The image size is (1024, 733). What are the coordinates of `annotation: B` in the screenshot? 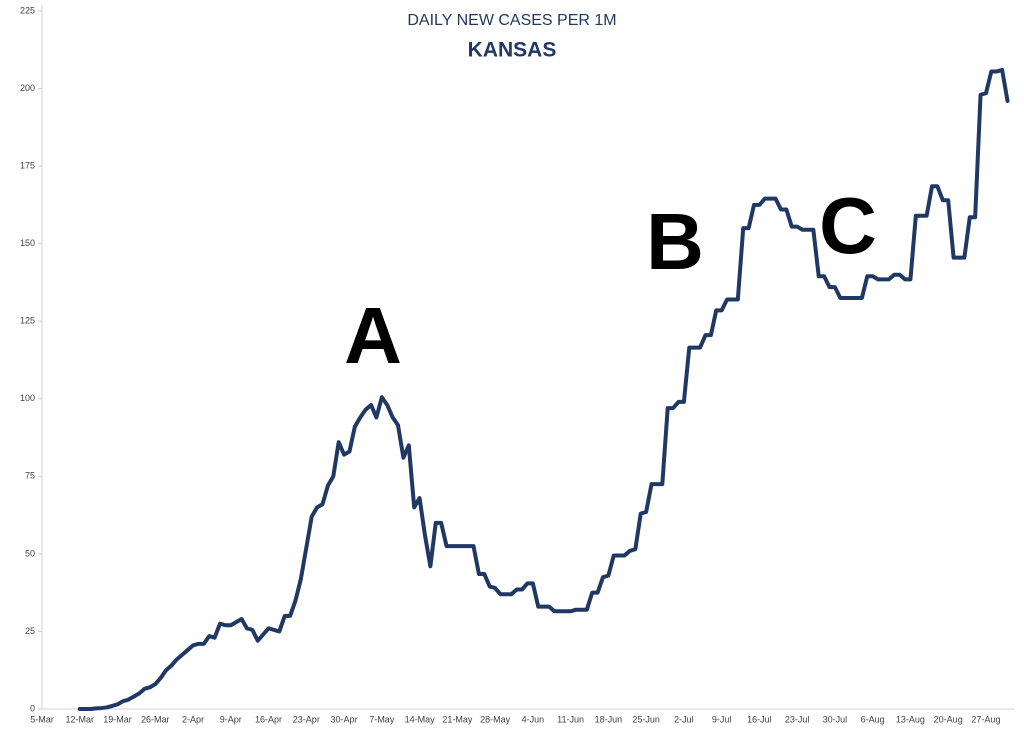 It's located at (675, 241).